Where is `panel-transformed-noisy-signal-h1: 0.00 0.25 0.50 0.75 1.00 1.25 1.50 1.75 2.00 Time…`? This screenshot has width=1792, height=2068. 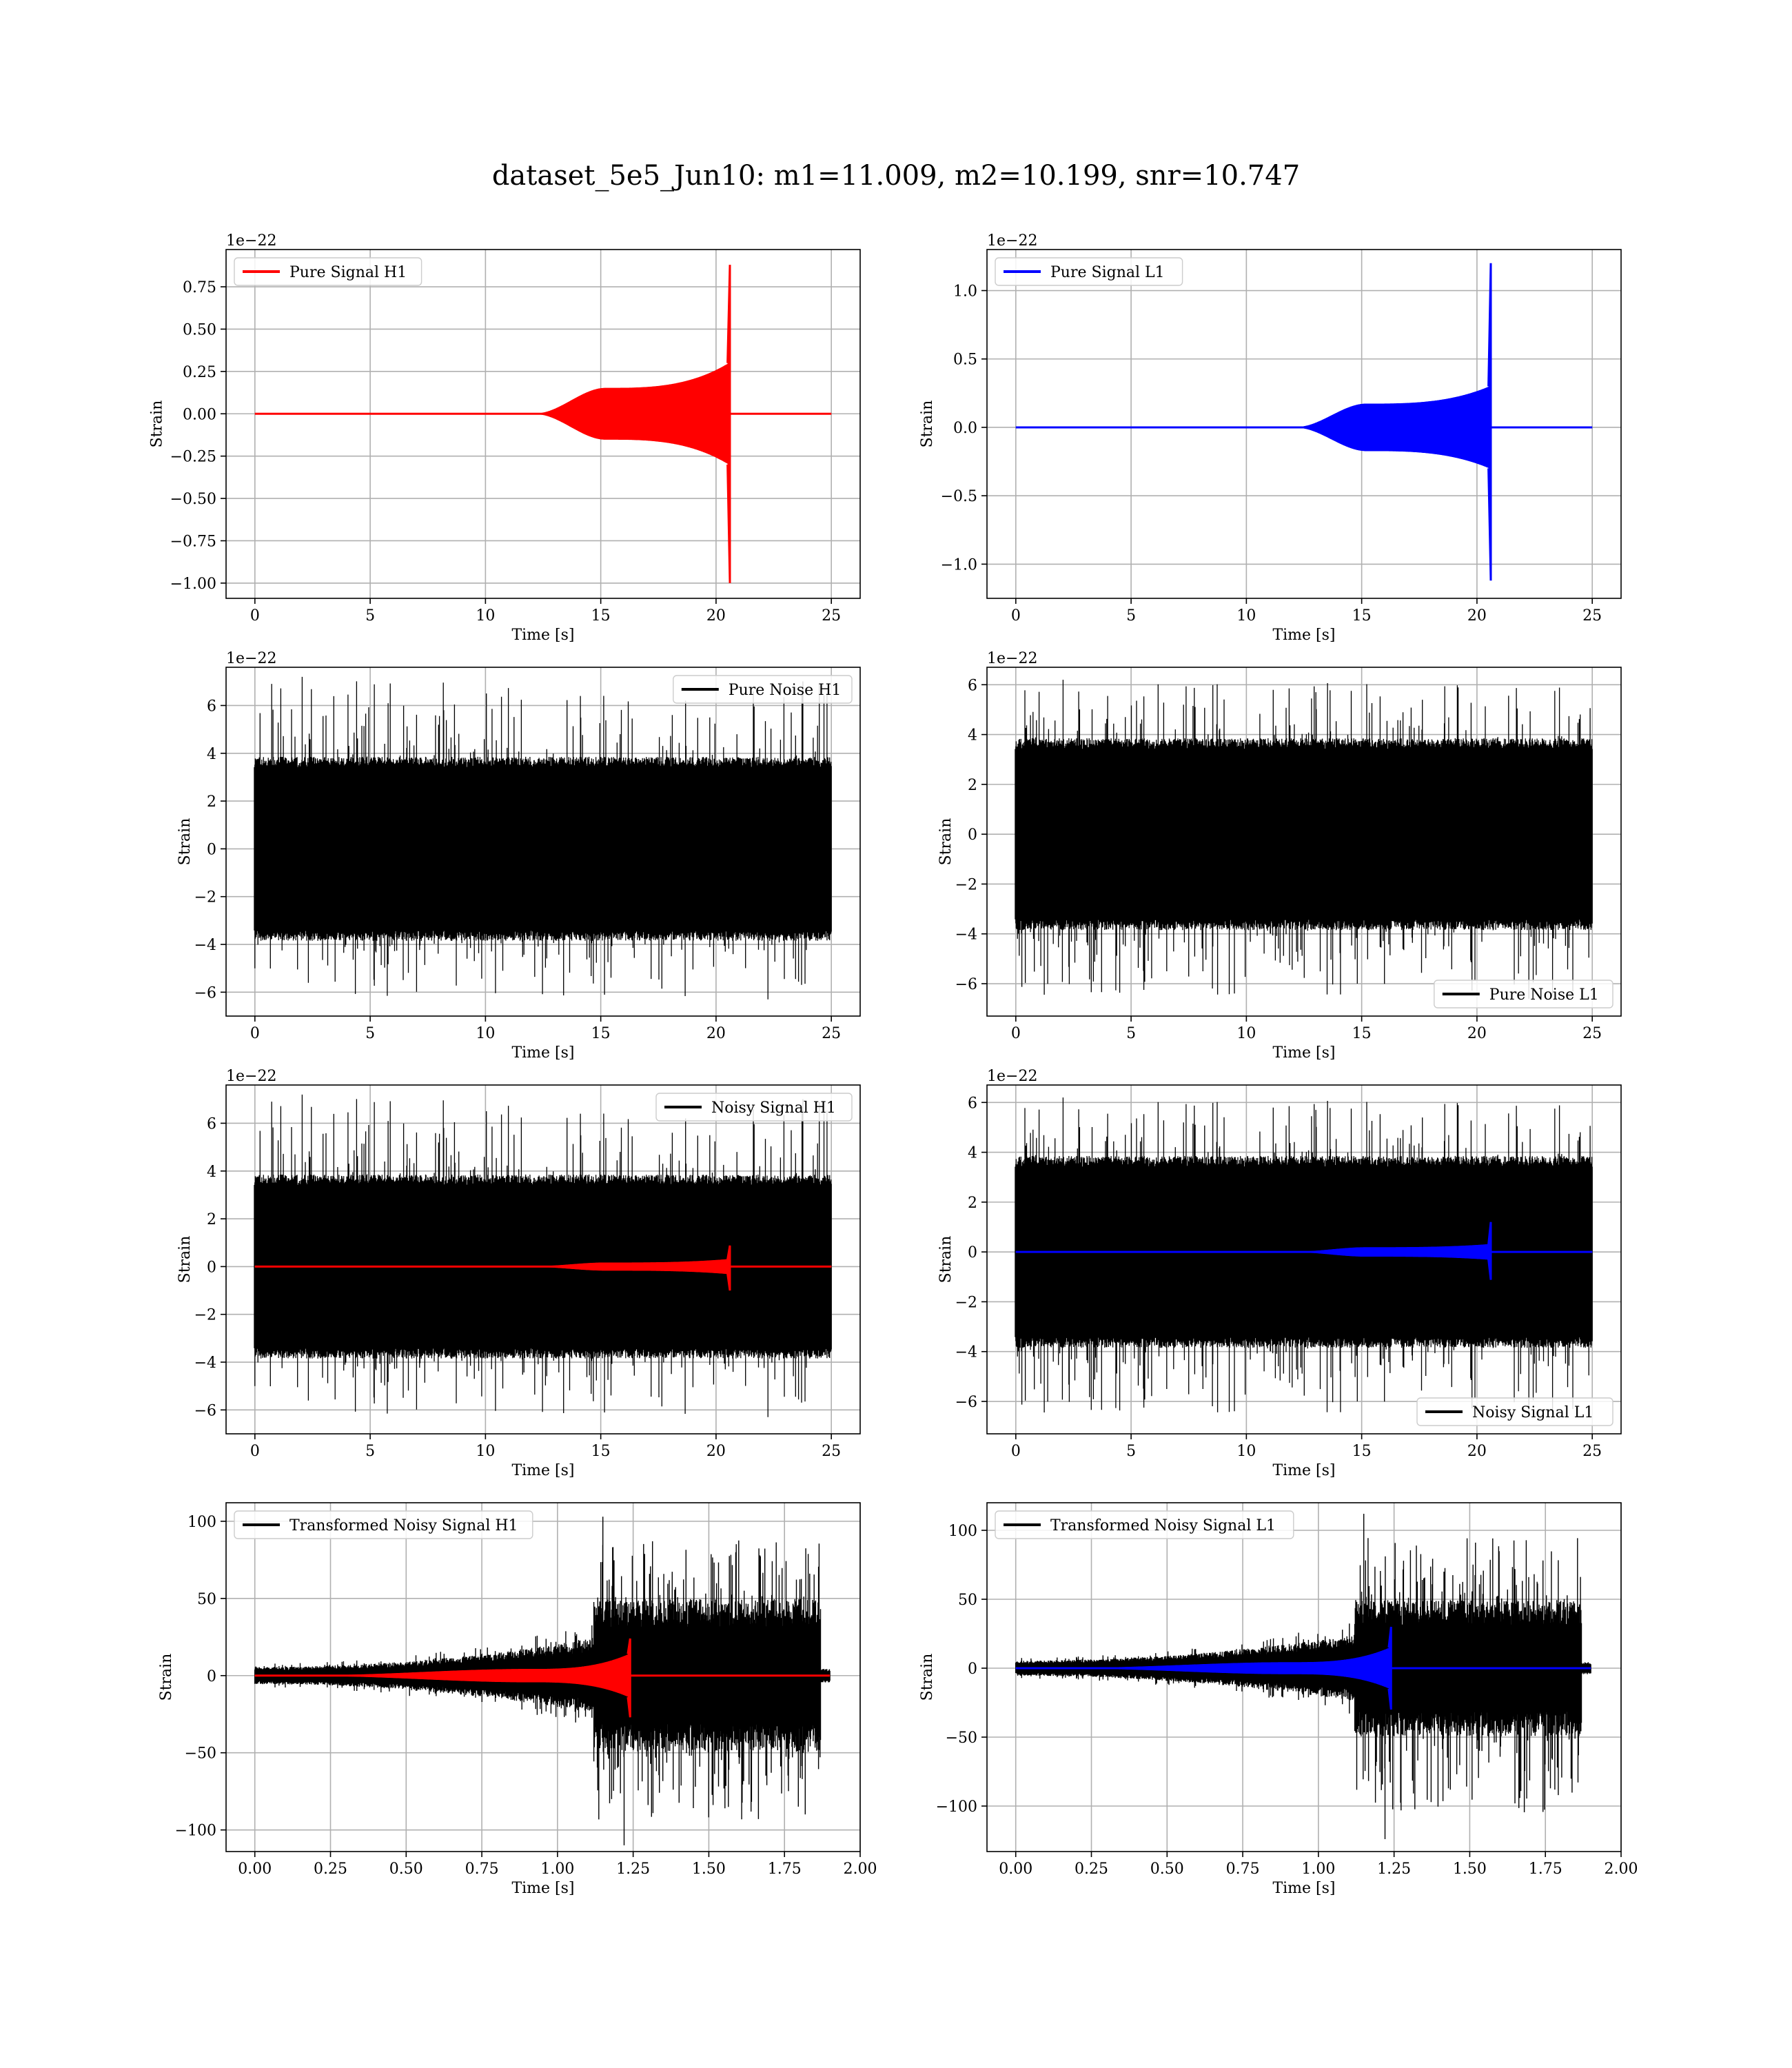 panel-transformed-noisy-signal-h1: 0.00 0.25 0.50 0.75 1.00 1.25 1.50 1.75 2.00 Time… is located at coordinates (517, 1699).